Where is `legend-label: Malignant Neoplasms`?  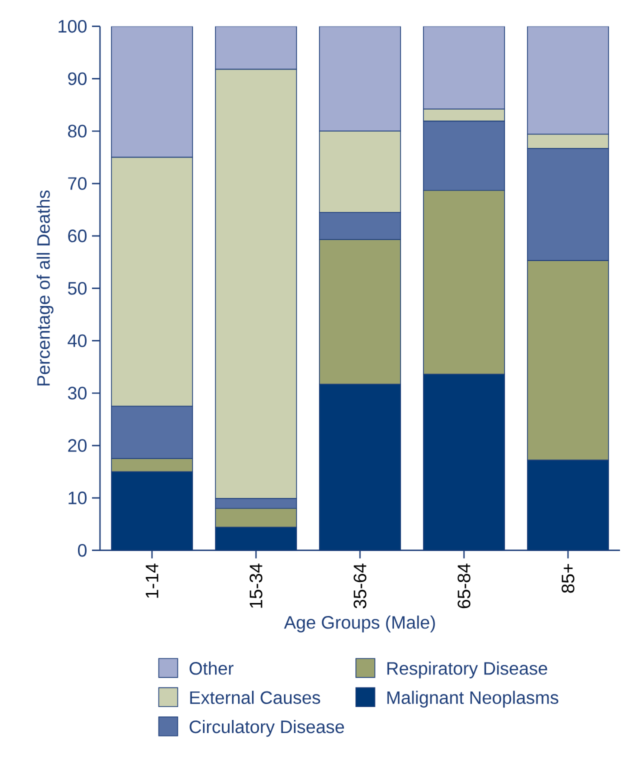
legend-label: Malignant Neoplasms is located at coordinates (472, 699).